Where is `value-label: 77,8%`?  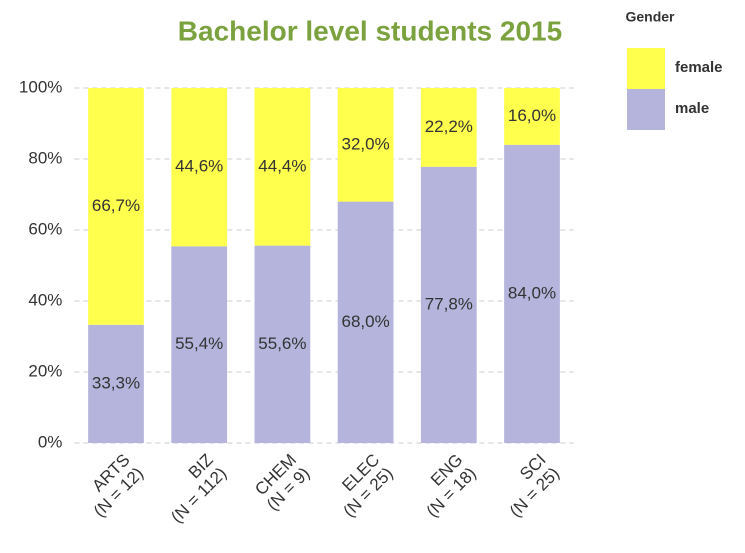 value-label: 77,8% is located at coordinates (449, 303).